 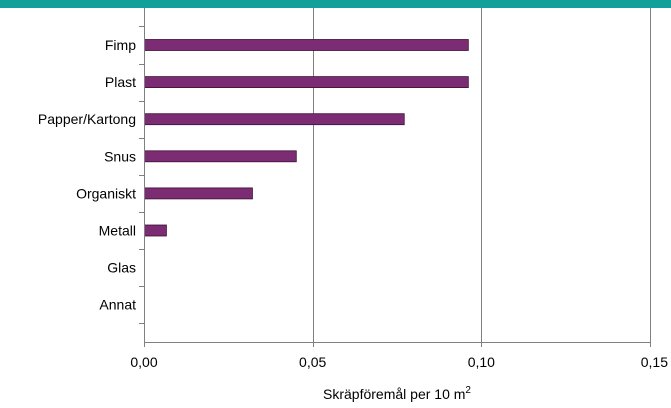 I want to click on tick-labels: 0,00 0,05 0,10 0,15, so click(x=399, y=362).